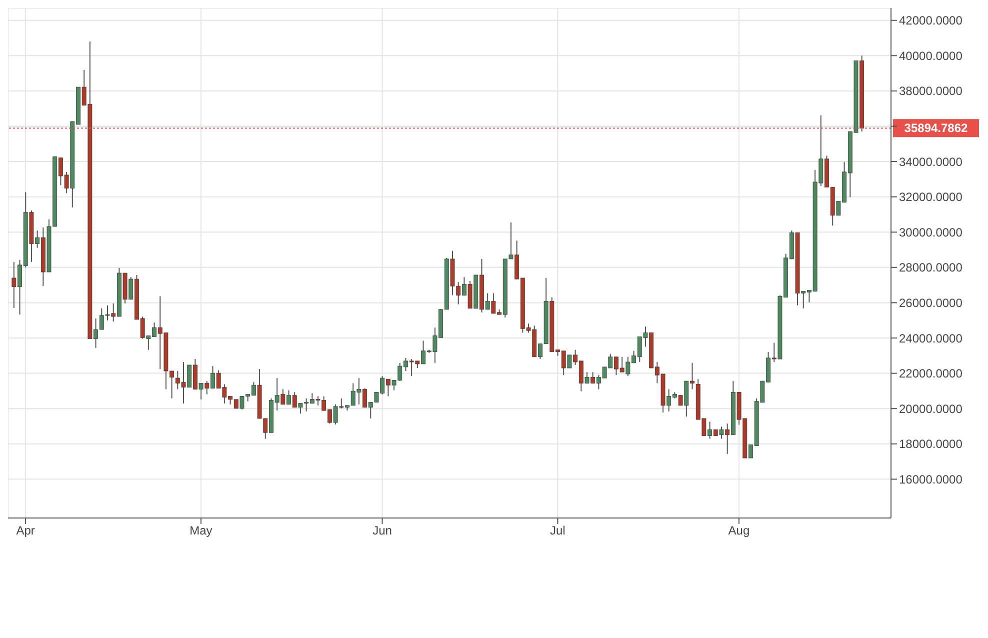 This screenshot has width=988, height=638. Describe the element at coordinates (931, 91) in the screenshot. I see `y-tick-label: 38000.0000` at that location.